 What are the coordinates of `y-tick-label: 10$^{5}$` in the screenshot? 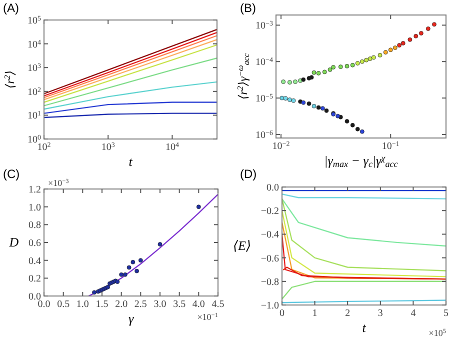 It's located at (35, 20).